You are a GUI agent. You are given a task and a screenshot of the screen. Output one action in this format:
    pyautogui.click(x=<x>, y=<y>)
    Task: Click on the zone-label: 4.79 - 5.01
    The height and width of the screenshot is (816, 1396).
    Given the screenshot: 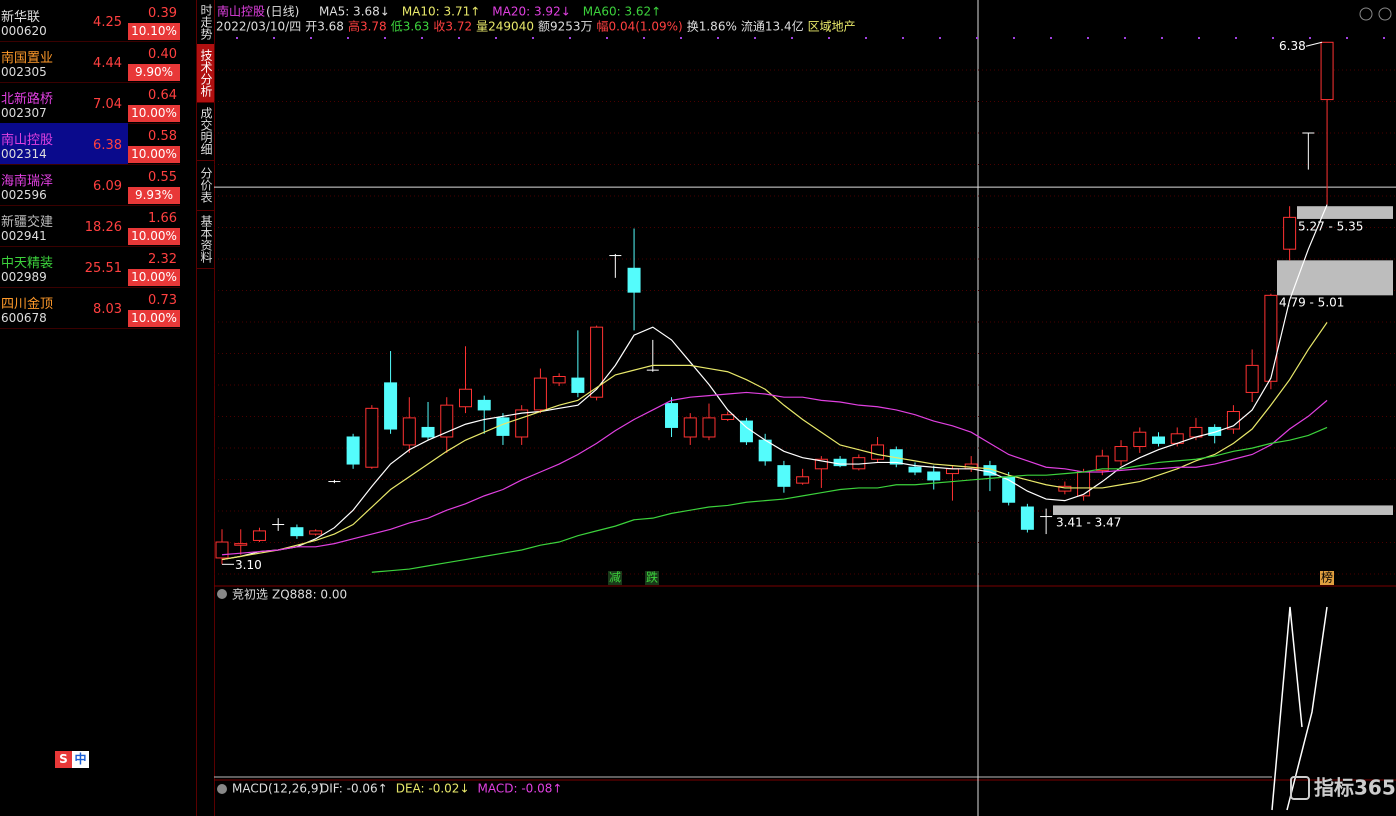 What is the action you would take?
    pyautogui.click(x=1311, y=303)
    